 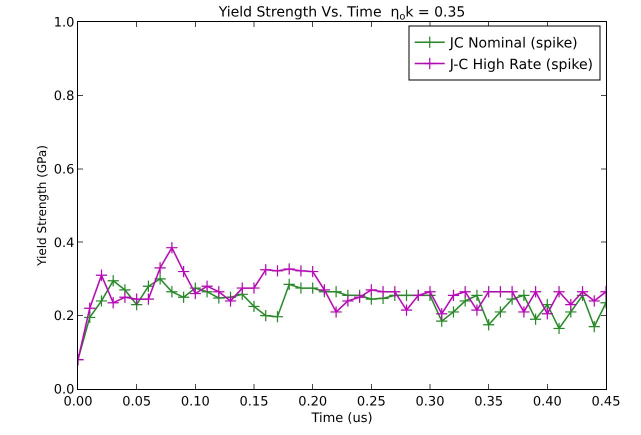 I want to click on x-tick-label: 0.25, so click(x=371, y=402).